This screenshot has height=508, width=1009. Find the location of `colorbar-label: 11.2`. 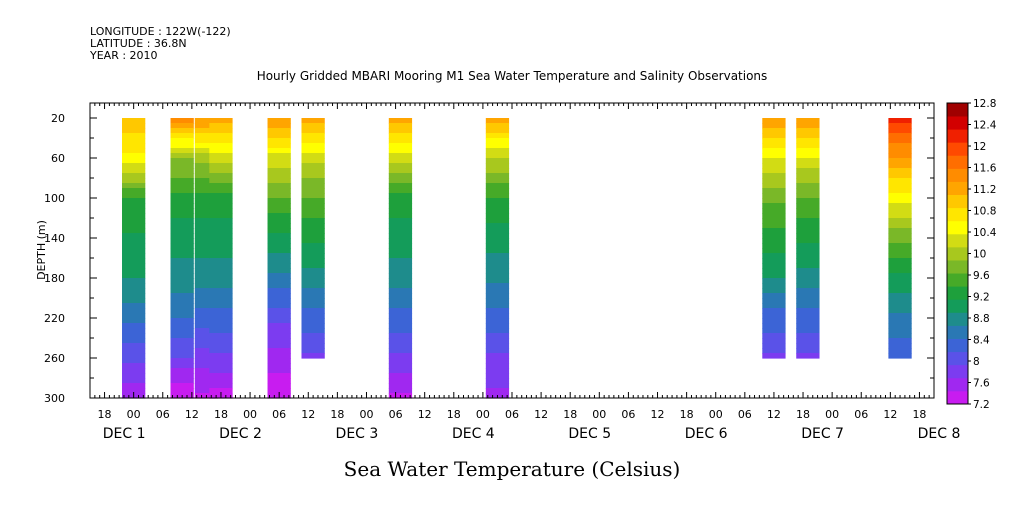

colorbar-label: 11.2 is located at coordinates (984, 190).